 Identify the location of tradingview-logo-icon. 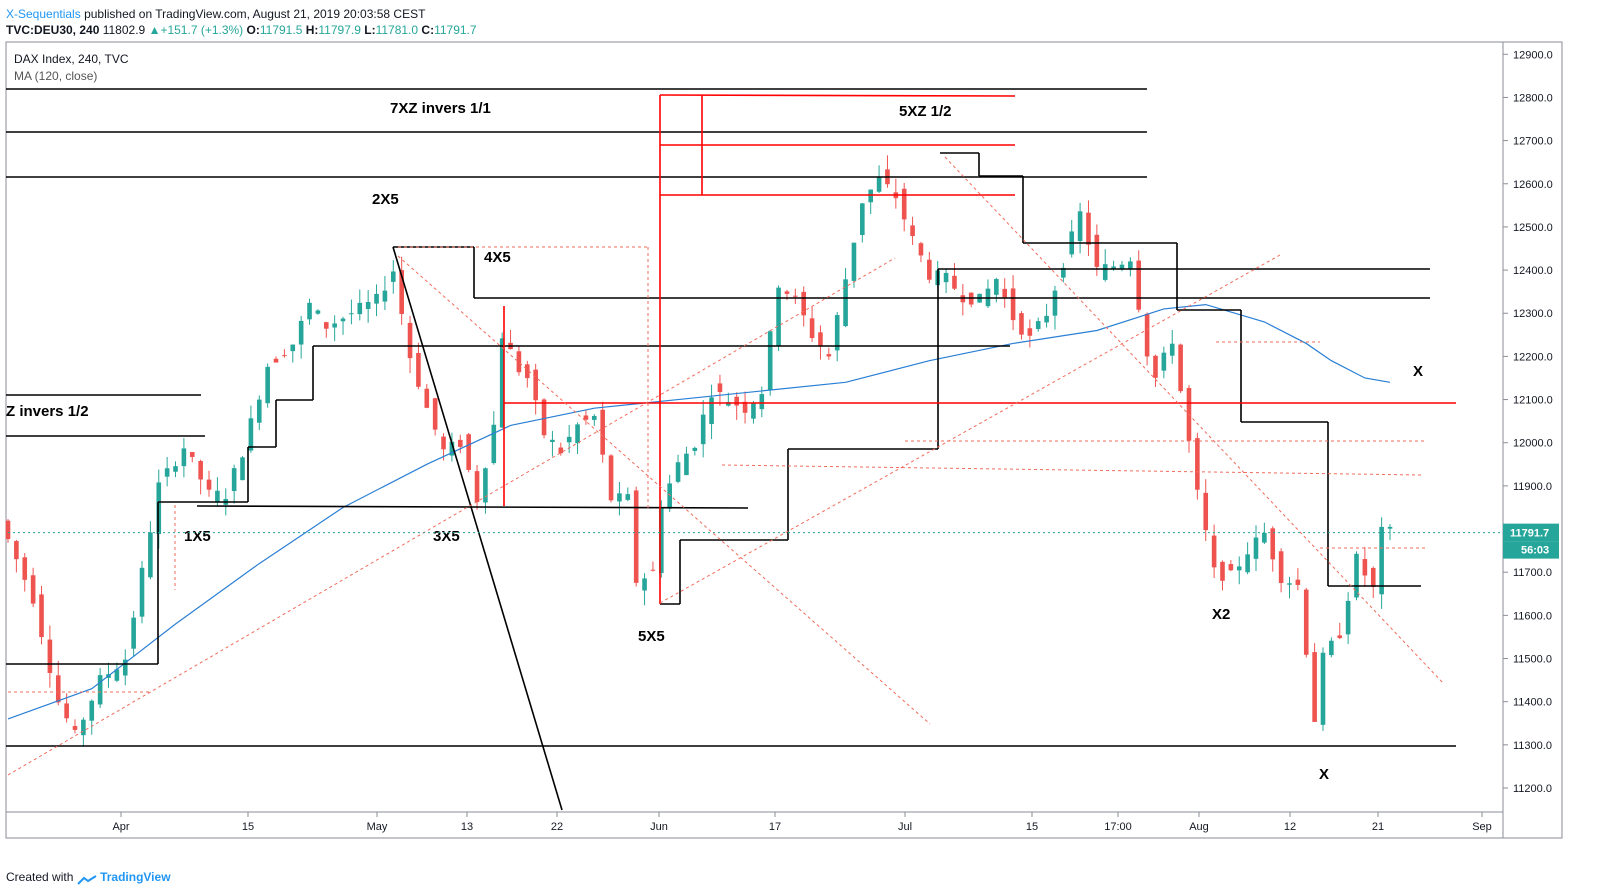
(87, 879).